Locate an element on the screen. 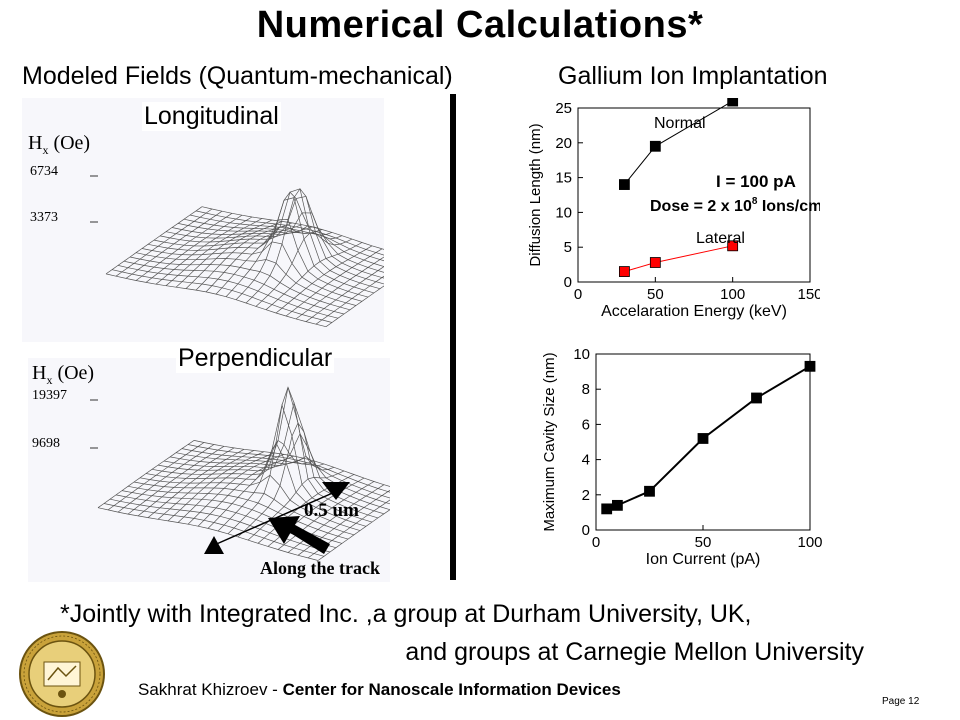 The image size is (960, 720). center-name: Center for Nanoscale Information Devices is located at coordinates (451, 689).